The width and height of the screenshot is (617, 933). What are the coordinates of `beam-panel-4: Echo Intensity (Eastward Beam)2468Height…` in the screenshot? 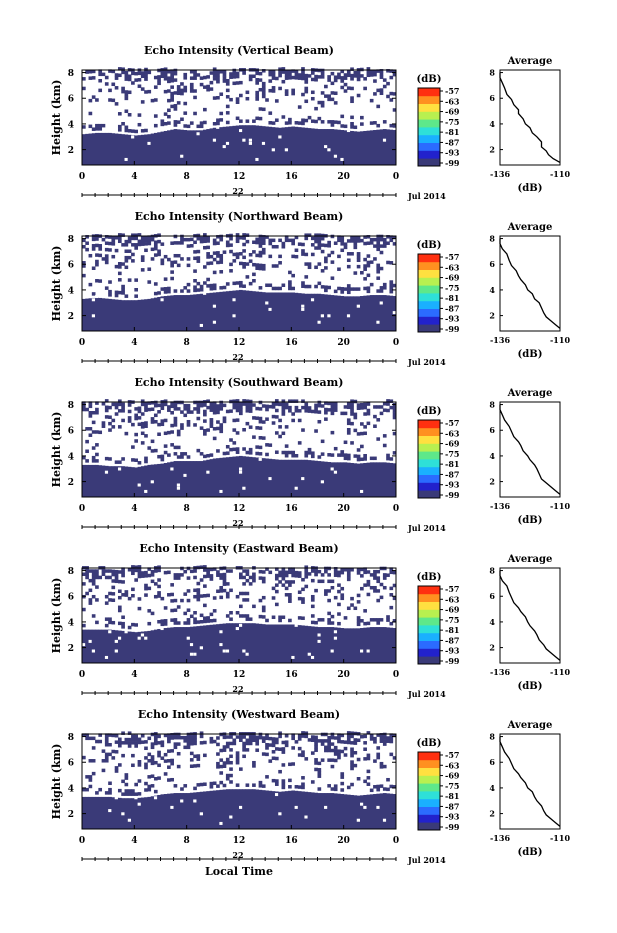 It's located at (310, 620).